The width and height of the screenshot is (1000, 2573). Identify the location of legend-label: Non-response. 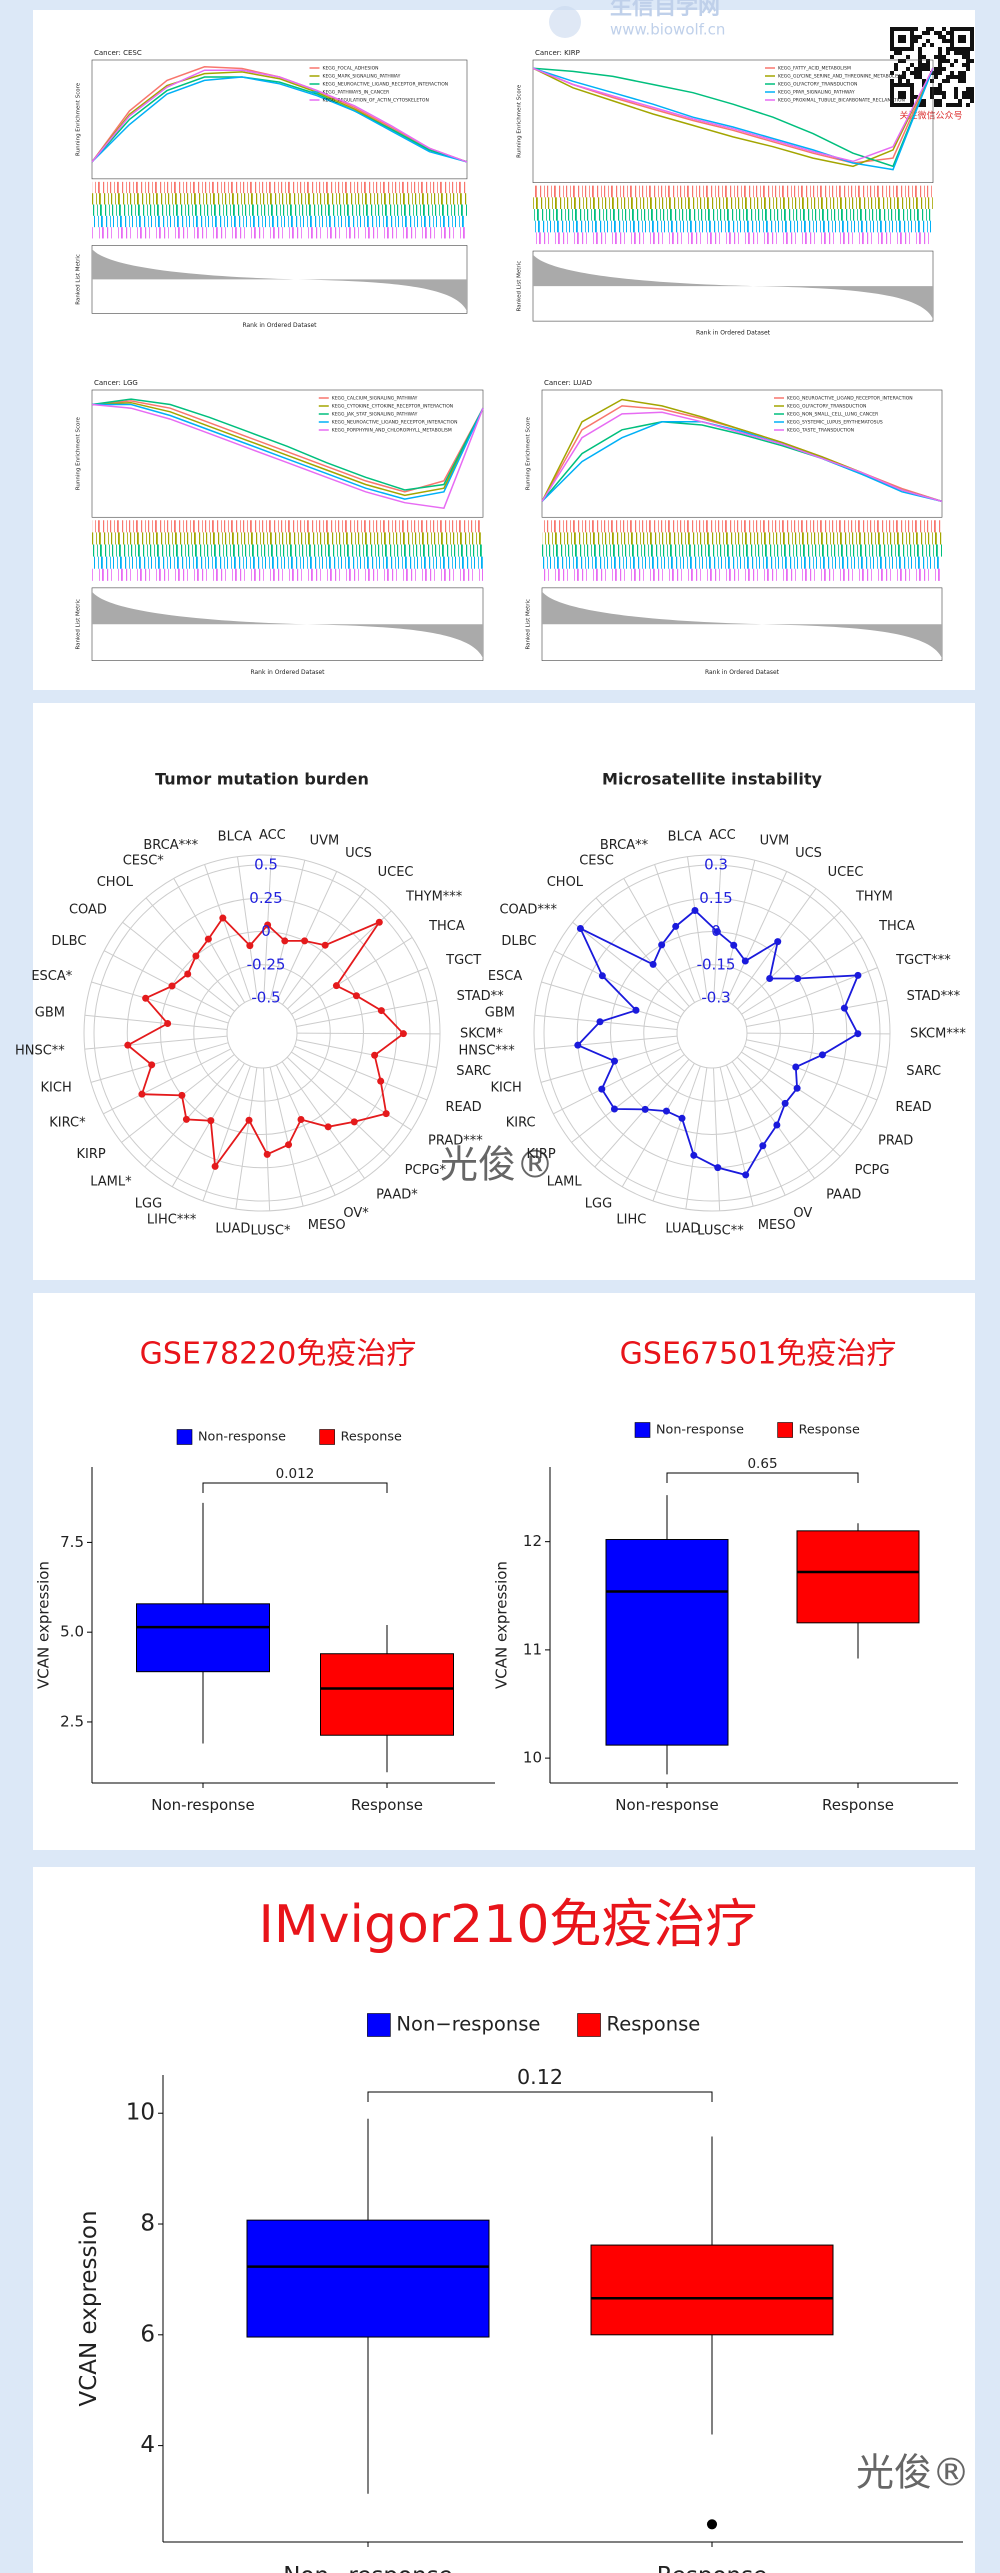
(242, 1437).